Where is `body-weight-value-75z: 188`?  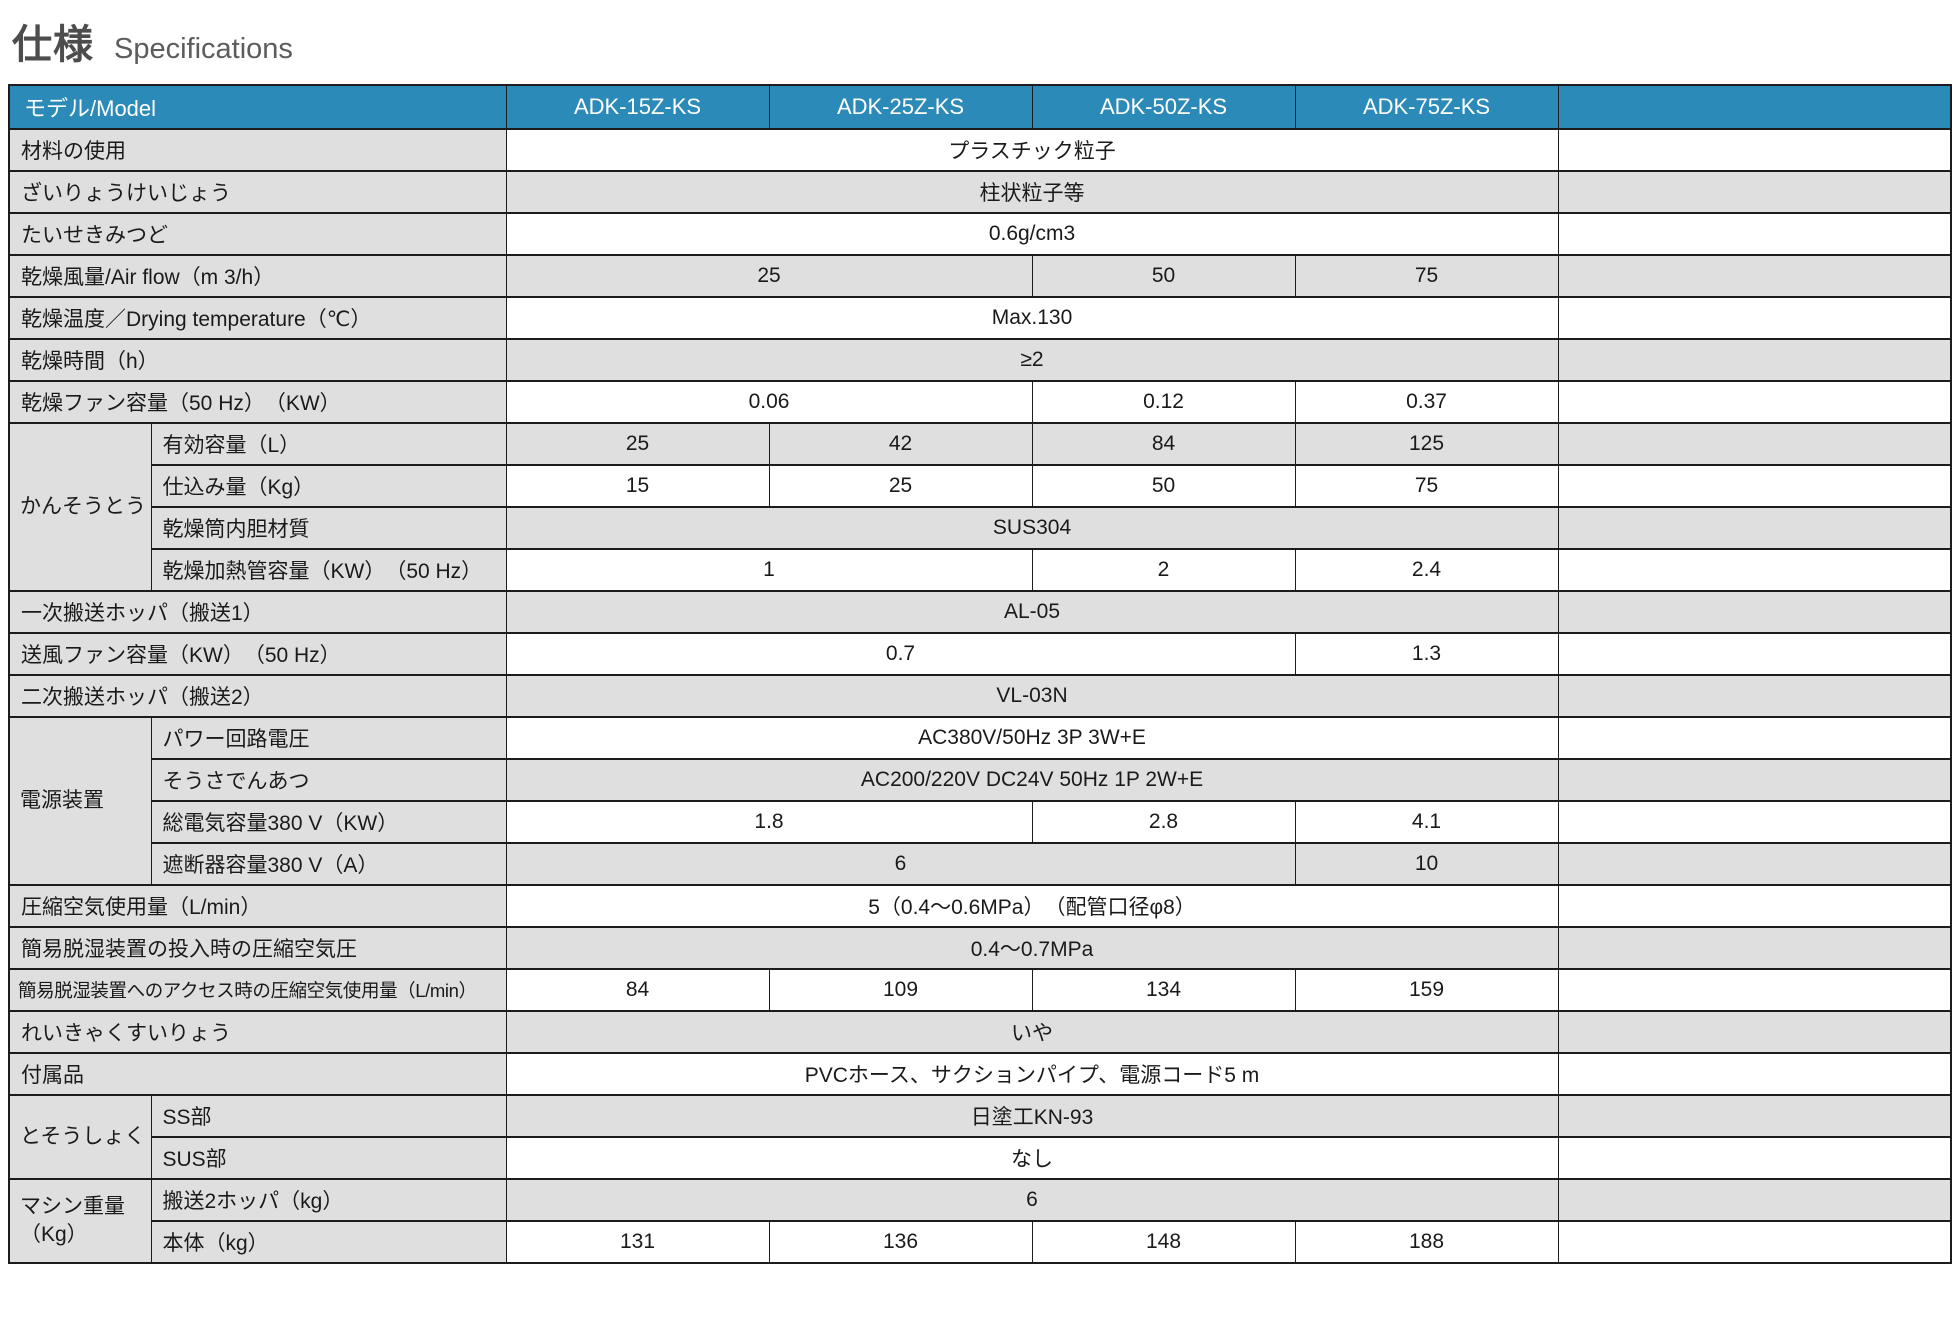 body-weight-value-75z: 188 is located at coordinates (1426, 1242).